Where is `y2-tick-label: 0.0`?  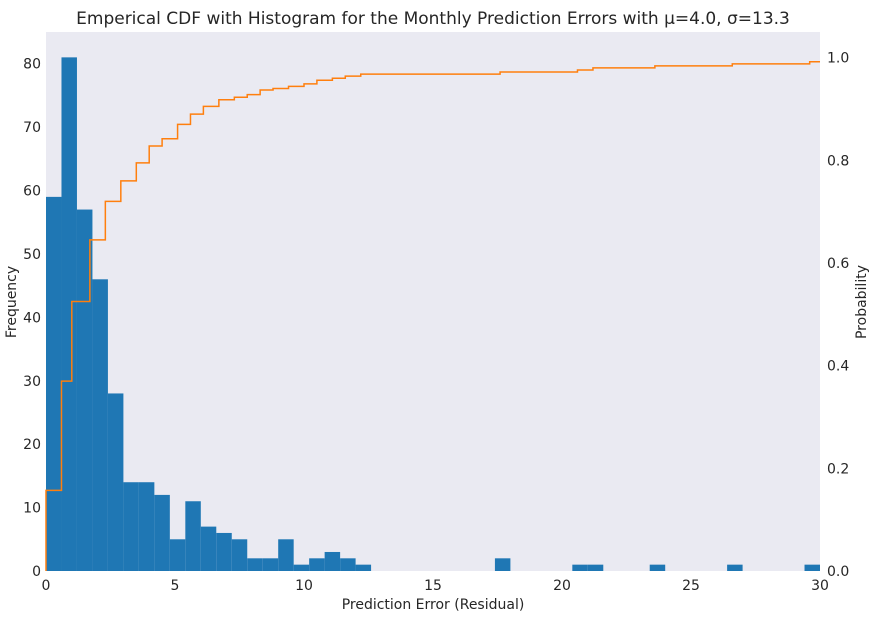
y2-tick-label: 0.0 is located at coordinates (838, 572).